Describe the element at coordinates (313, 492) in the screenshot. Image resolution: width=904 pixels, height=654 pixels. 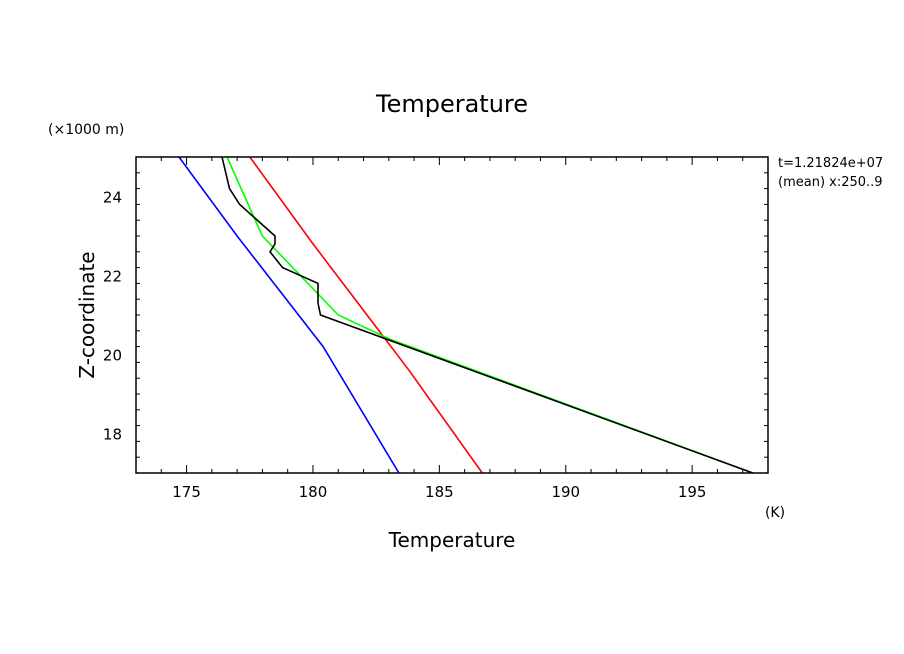
I see `x-tick-label: 180` at that location.